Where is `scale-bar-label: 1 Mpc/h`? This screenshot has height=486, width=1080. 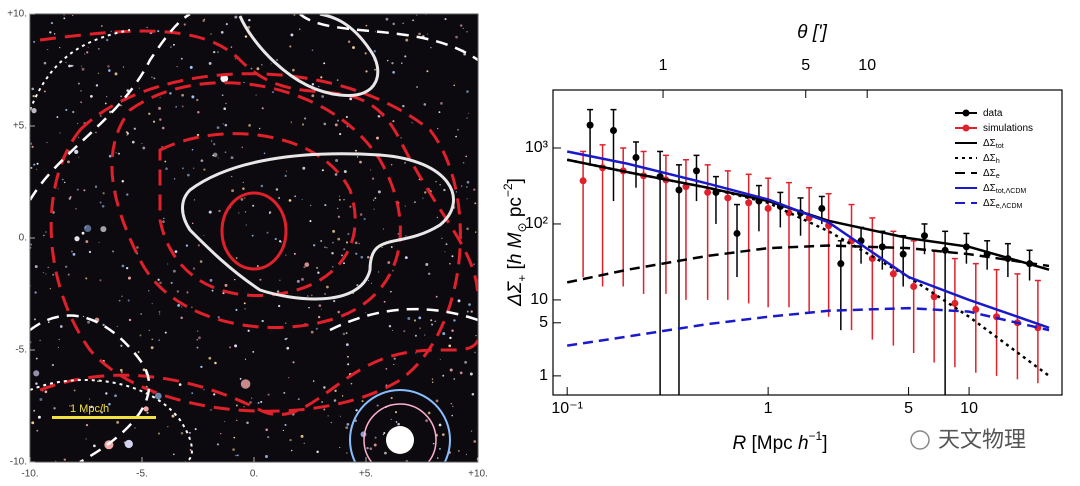
scale-bar-label: 1 Mpc/h is located at coordinates (89, 409).